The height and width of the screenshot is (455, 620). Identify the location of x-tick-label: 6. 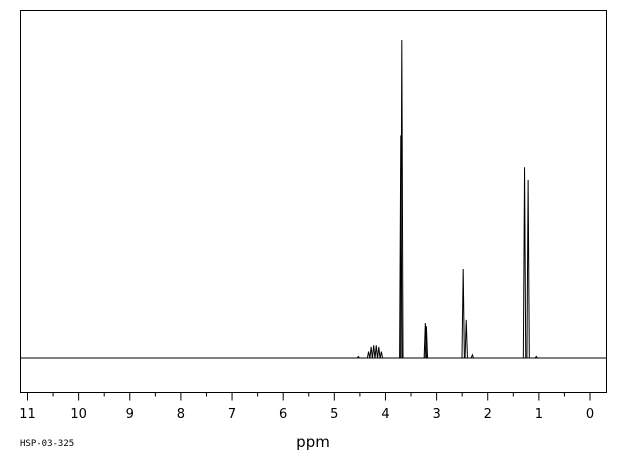
(283, 414).